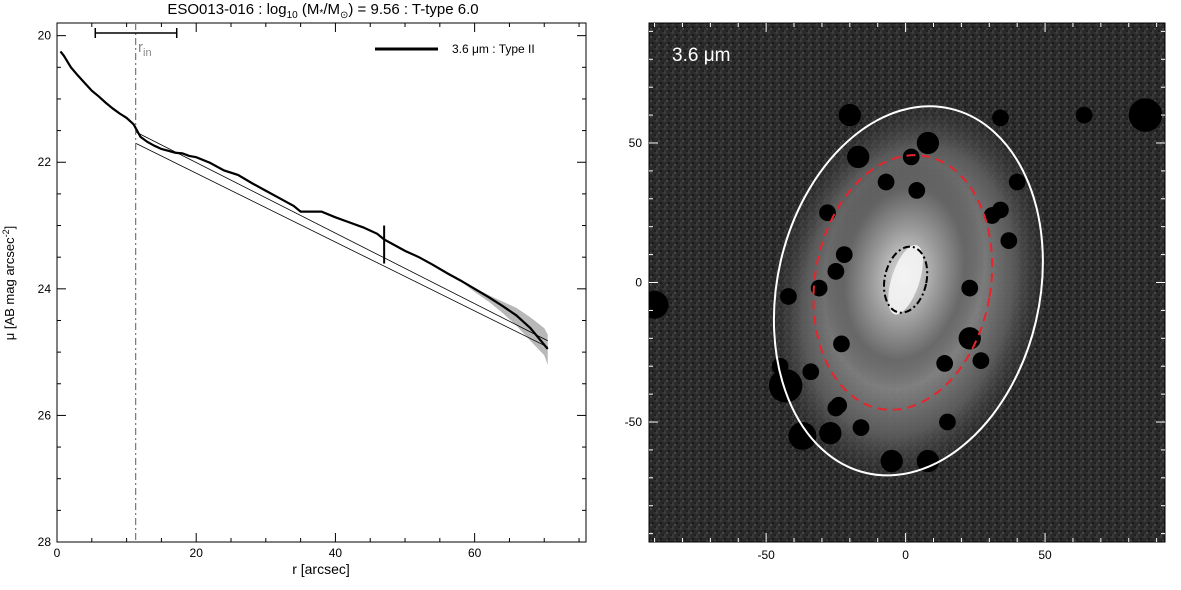  What do you see at coordinates (475, 553) in the screenshot?
I see `x-tick-label: 60` at bounding box center [475, 553].